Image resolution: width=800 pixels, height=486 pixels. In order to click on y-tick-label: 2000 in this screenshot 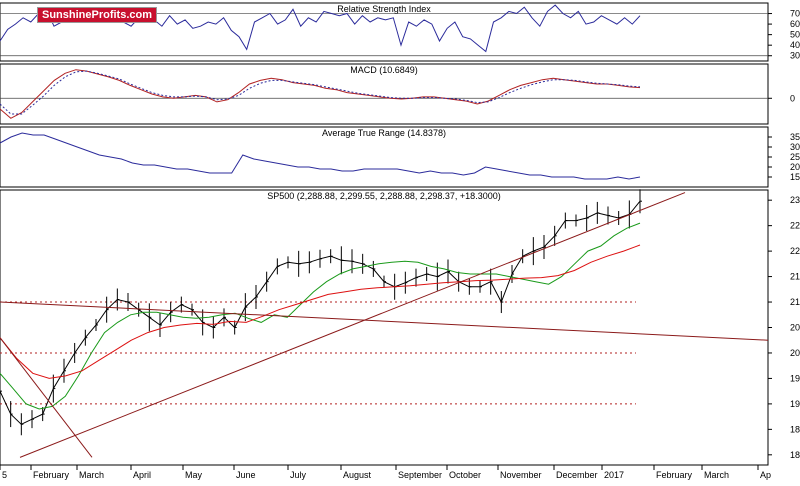, I will do `click(795, 353)`.